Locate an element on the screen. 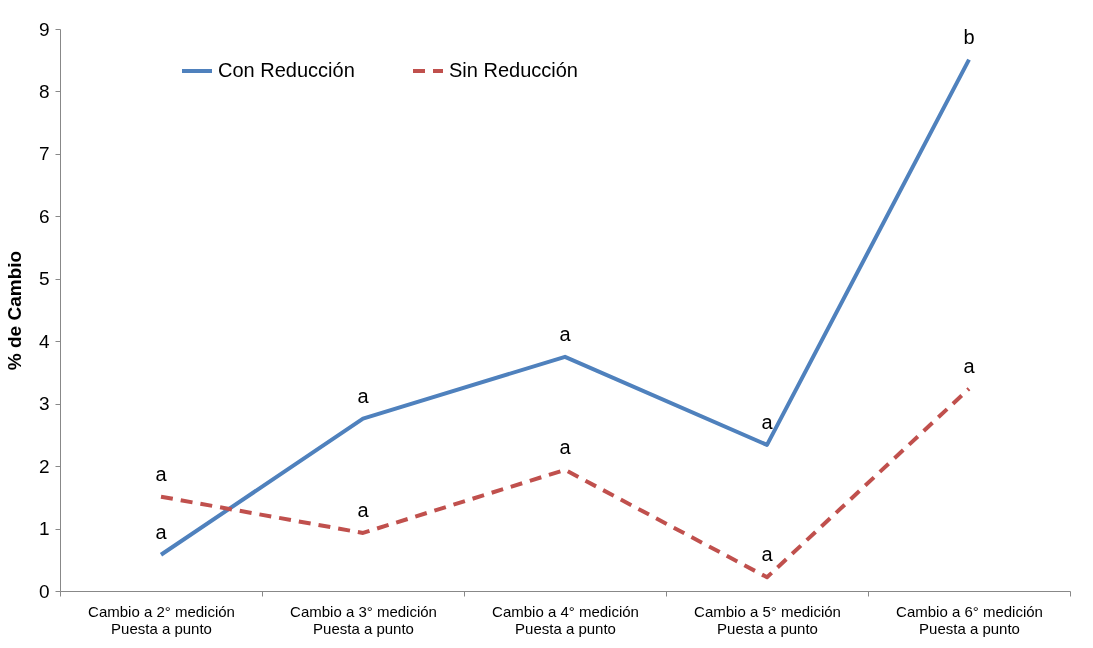 Image resolution: width=1093 pixels, height=648 pixels. x-tick-label: Cambio a 6° medición Puesta a punto is located at coordinates (969, 619).